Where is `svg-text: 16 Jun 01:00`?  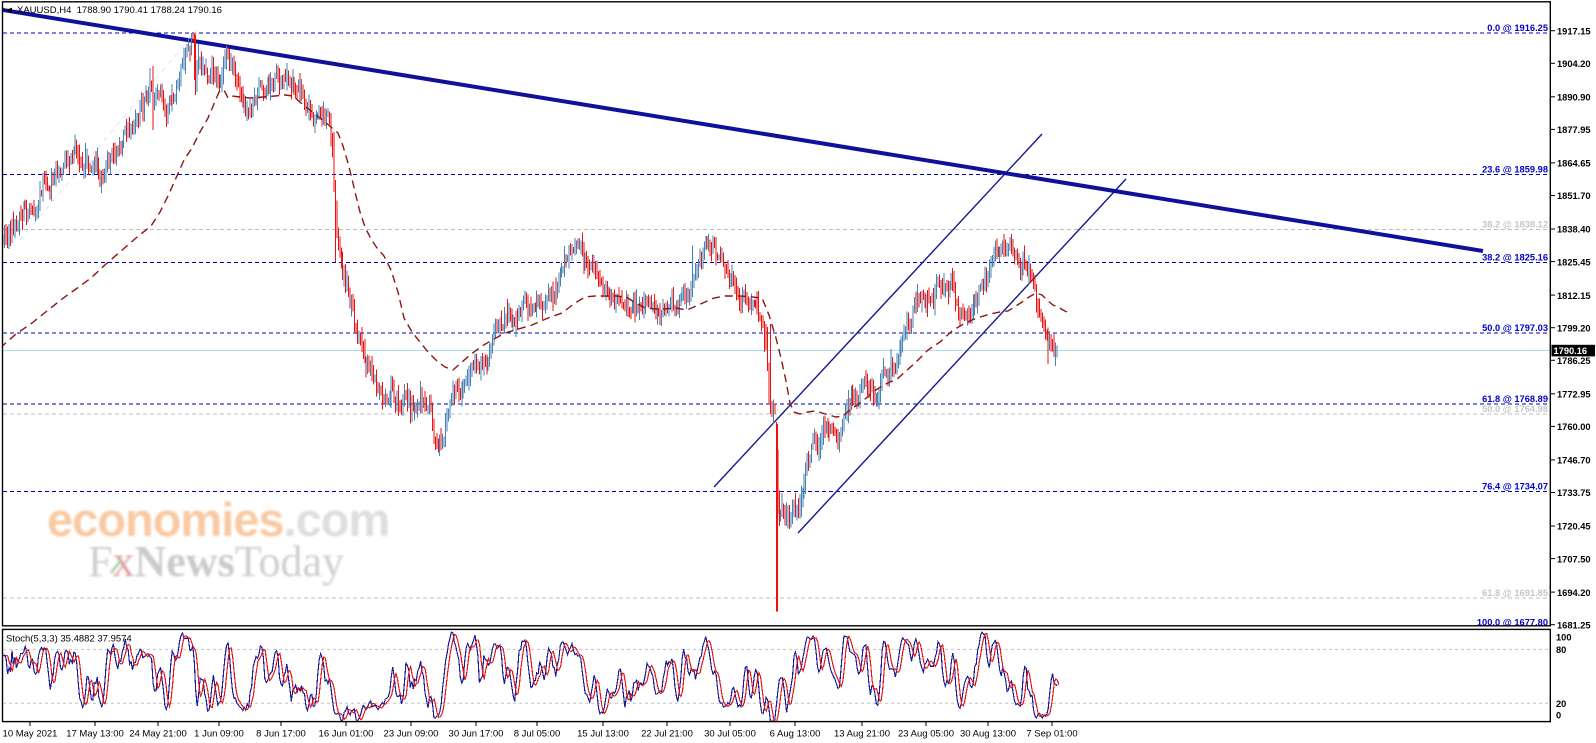
svg-text: 16 Jun 01:00 is located at coordinates (346, 734).